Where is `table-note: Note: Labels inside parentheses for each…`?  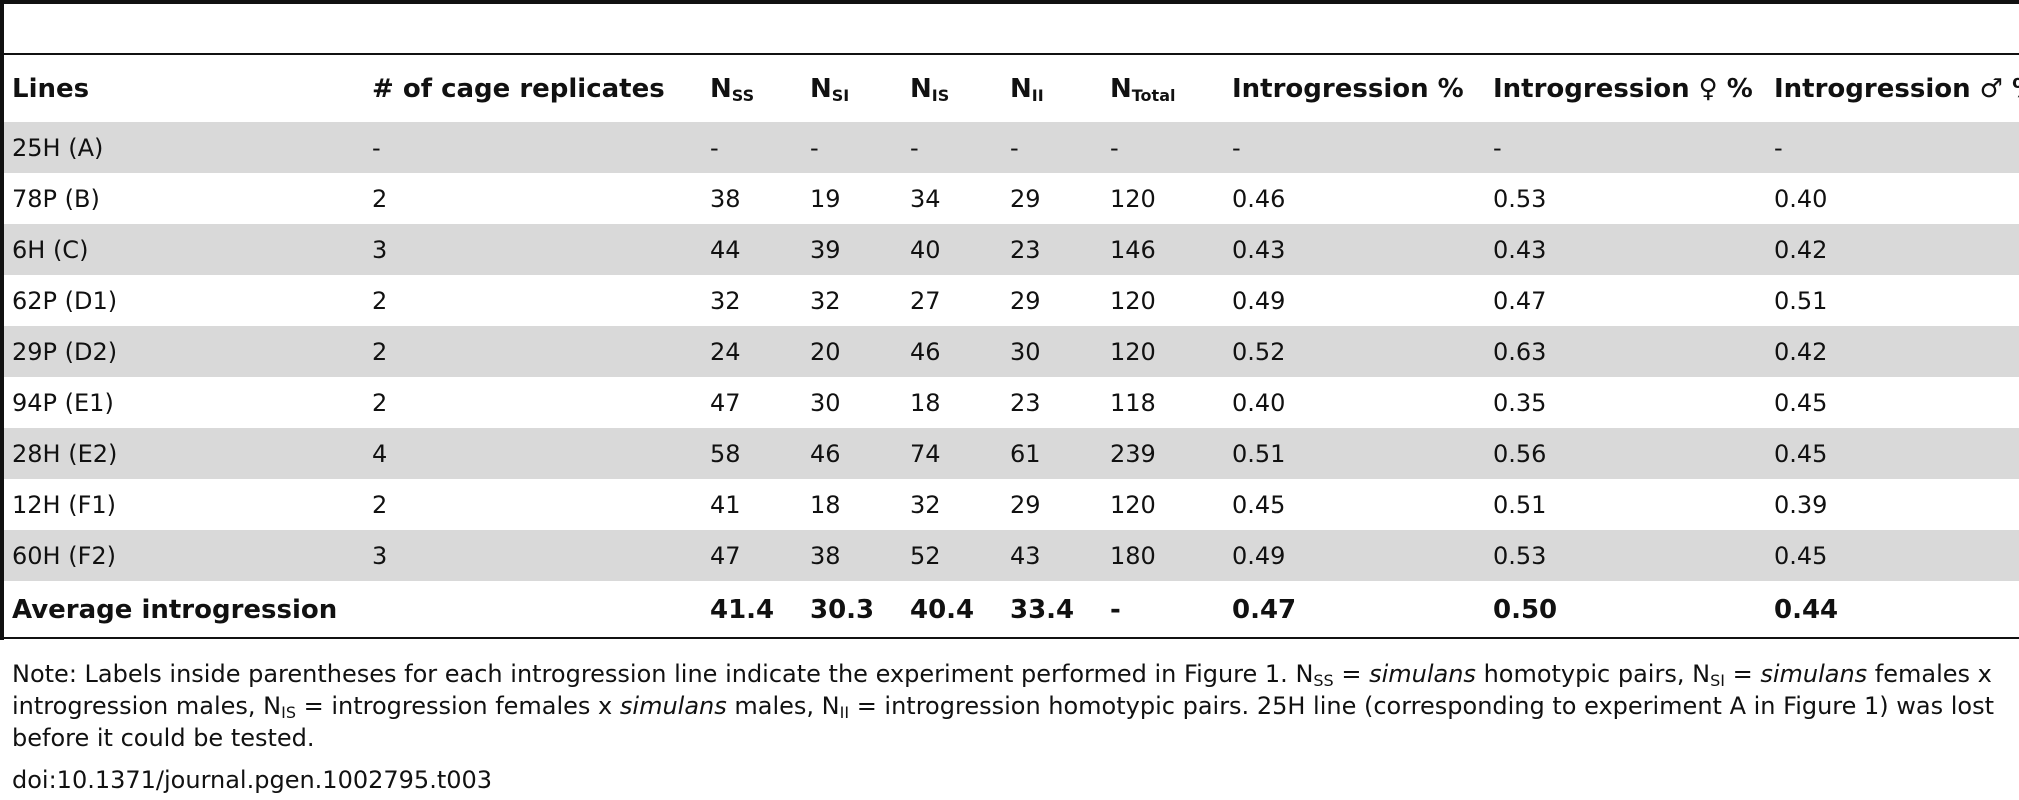
table-note: Note: Labels inside parentheses for each… is located at coordinates (1012, 706).